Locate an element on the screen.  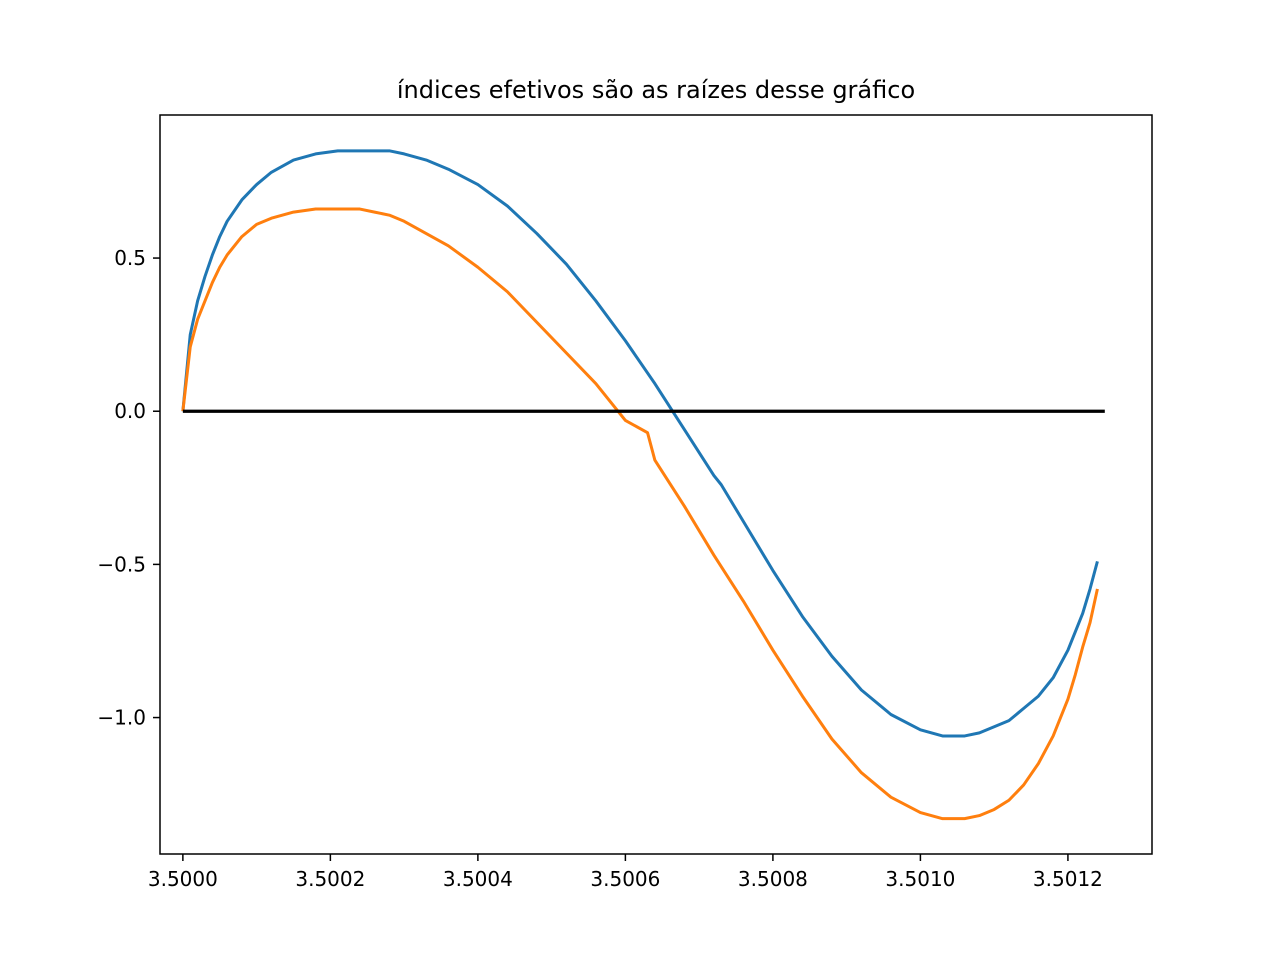
x-tick-label: 3.5000 is located at coordinates (183, 879).